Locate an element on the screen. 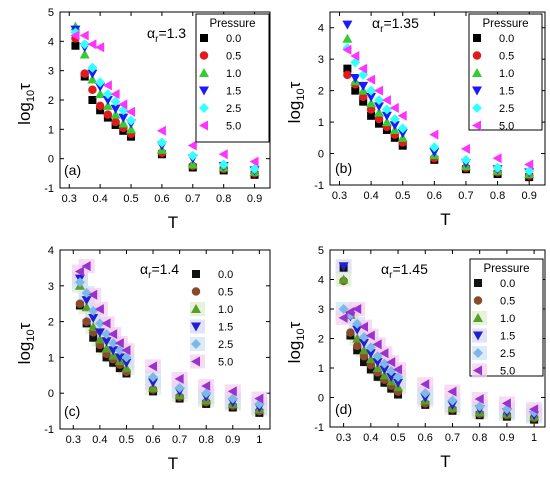 The image size is (550, 488). plot-frame is located at coordinates (437, 98).